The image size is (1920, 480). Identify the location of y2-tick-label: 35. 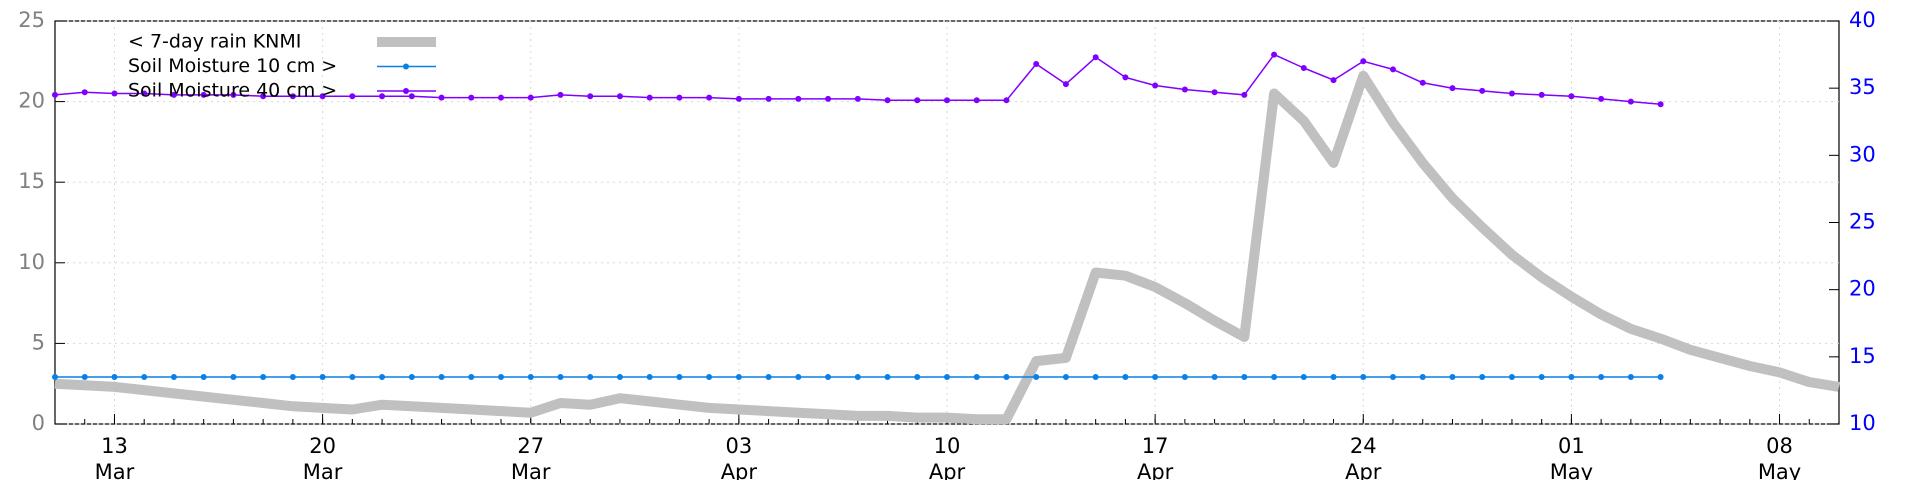
(1862, 87).